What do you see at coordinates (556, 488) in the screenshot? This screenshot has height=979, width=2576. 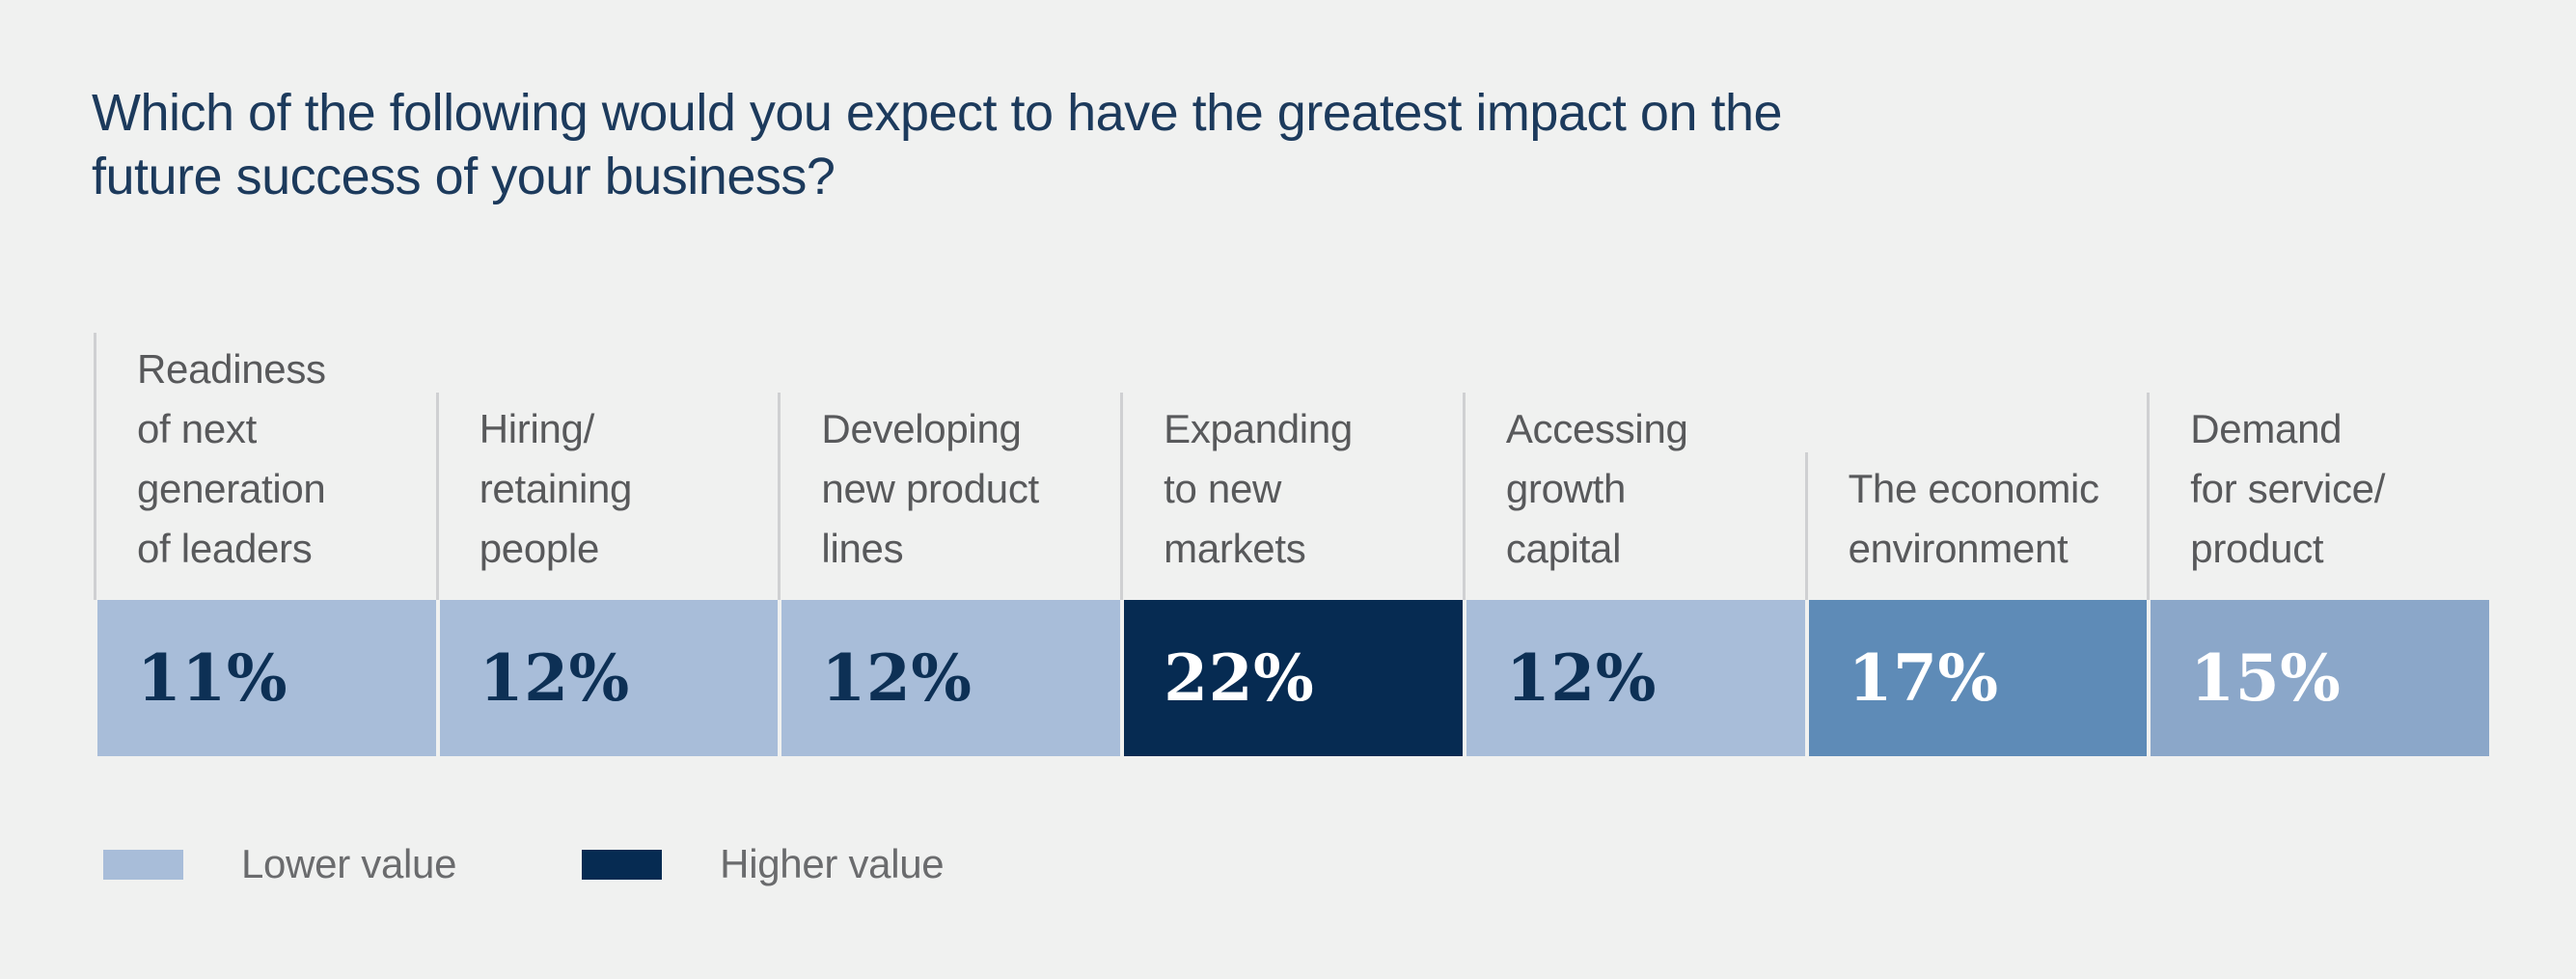 I see `category-label: Hiring/ retaining people` at bounding box center [556, 488].